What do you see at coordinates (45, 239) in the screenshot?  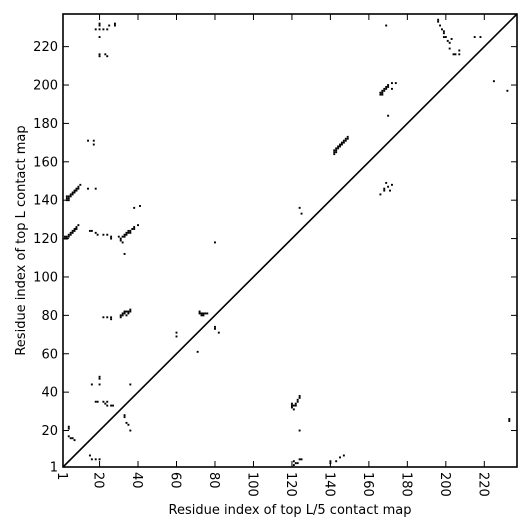 I see `y-tick-label: 120` at bounding box center [45, 239].